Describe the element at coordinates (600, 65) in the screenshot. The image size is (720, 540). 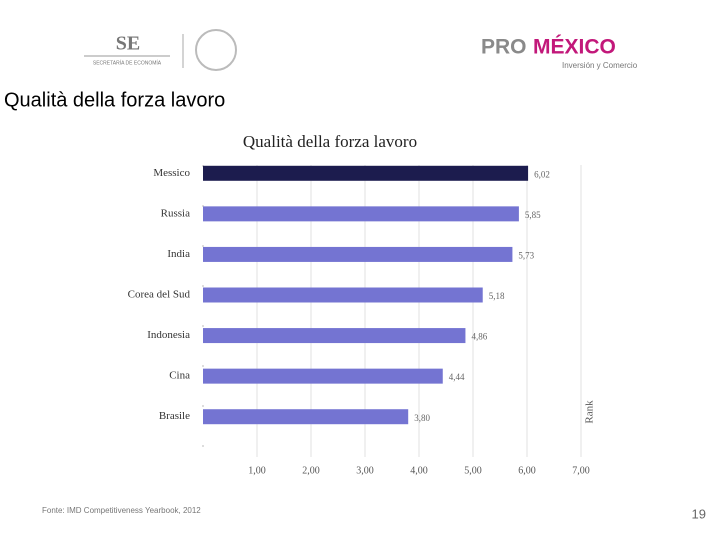
I see `promexico-subtitle: Inversión y Comercio` at that location.